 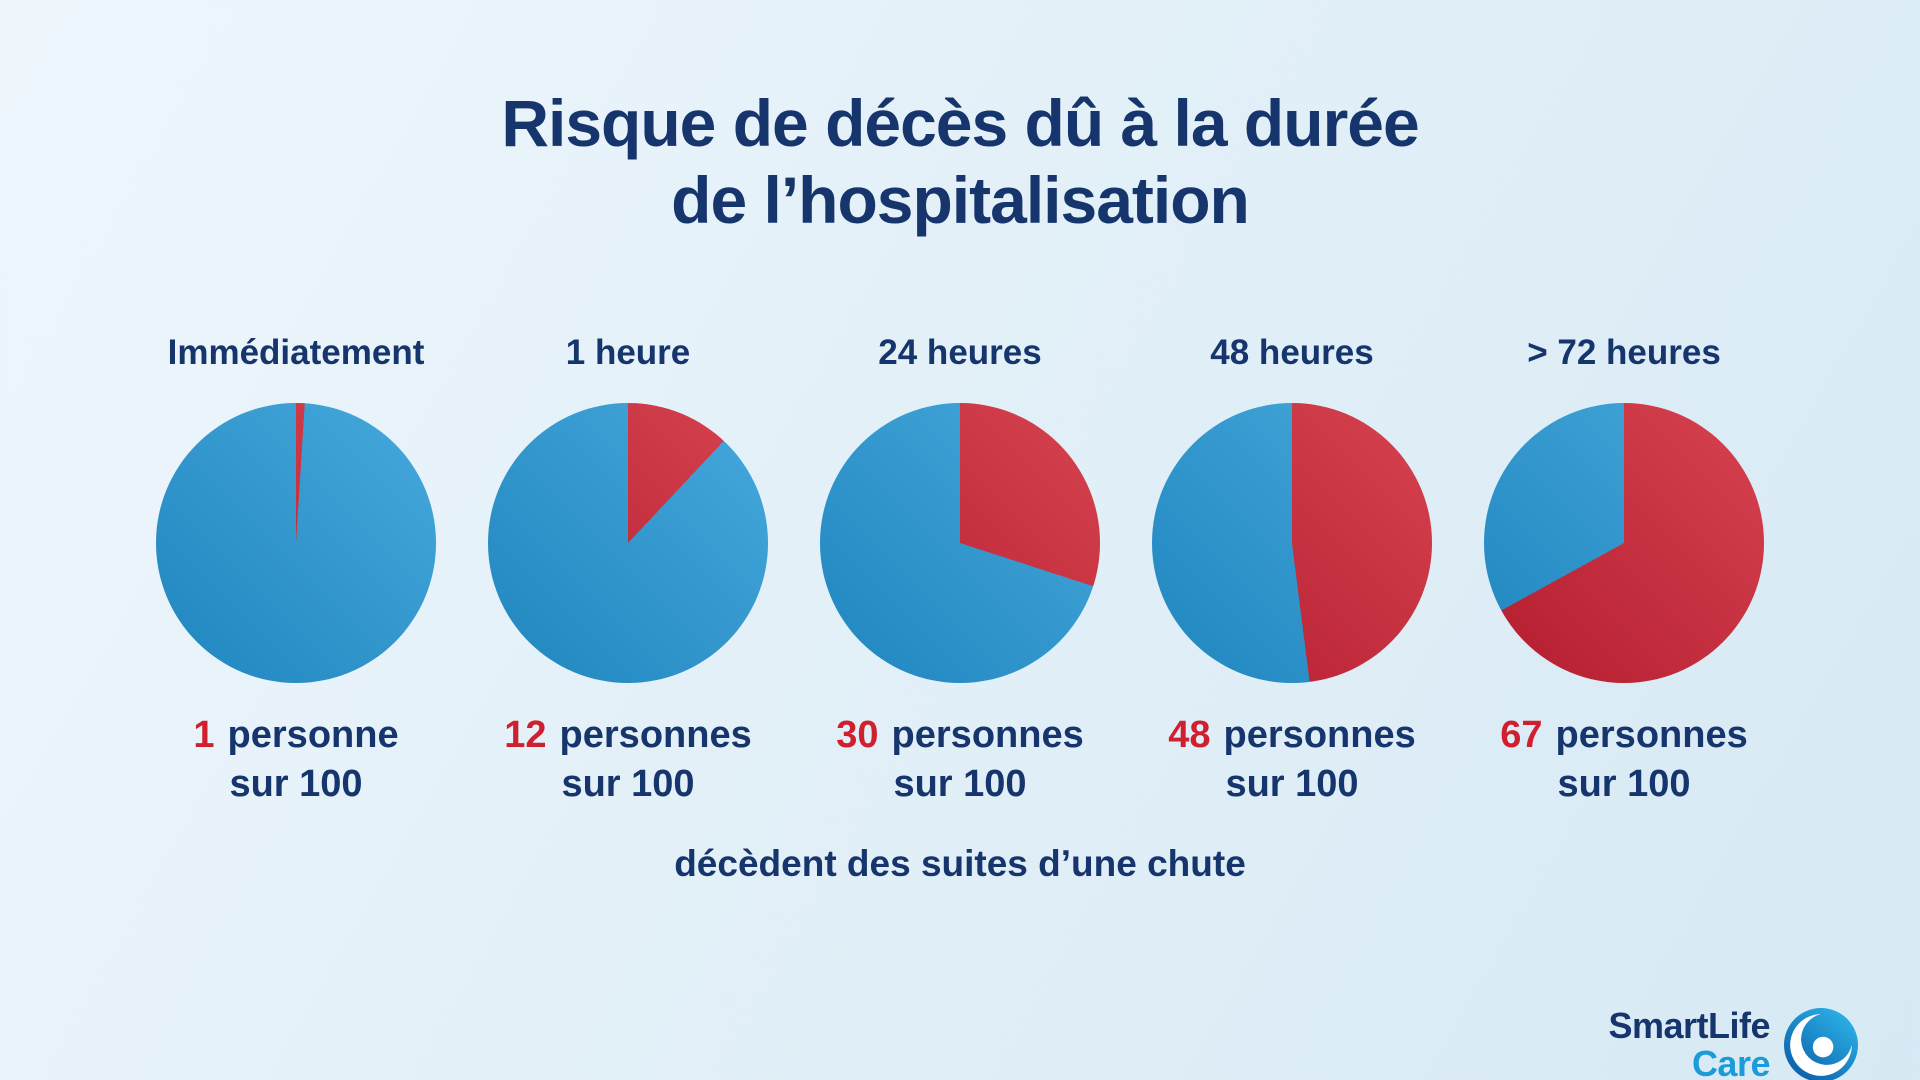 What do you see at coordinates (525, 735) in the screenshot?
I see `caption-number: 12` at bounding box center [525, 735].